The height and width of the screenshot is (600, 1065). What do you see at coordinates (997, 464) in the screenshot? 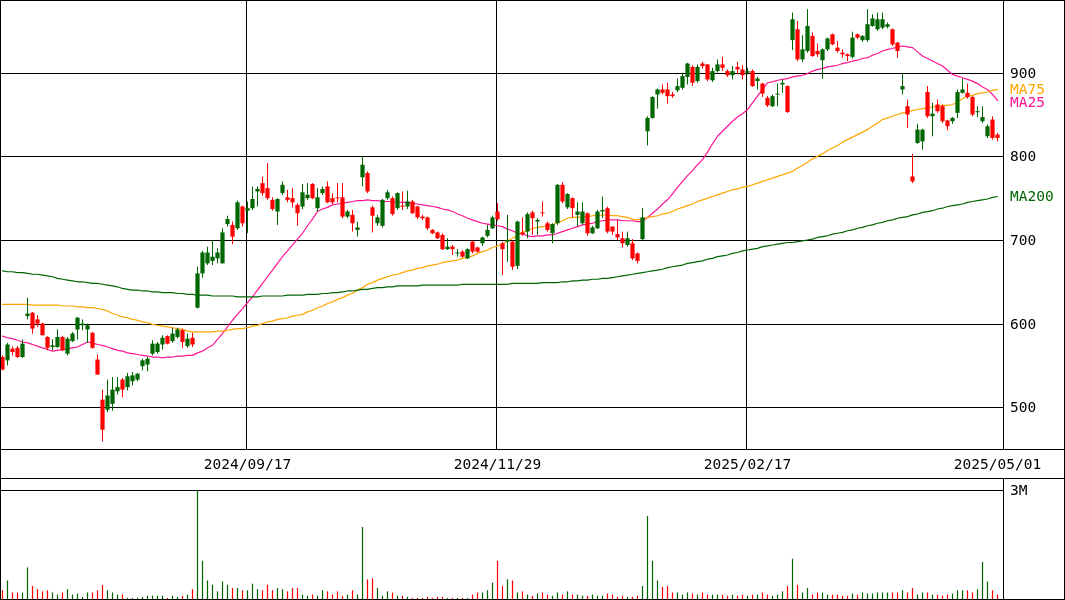
I see `x-tick-label: 2025/05/01` at bounding box center [997, 464].